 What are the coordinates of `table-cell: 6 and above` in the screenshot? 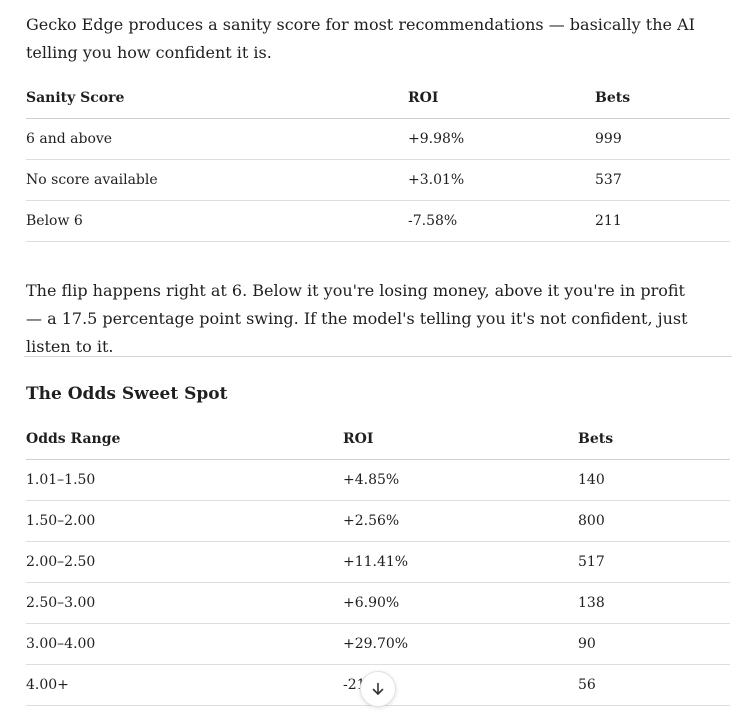 It's located at (217, 139).